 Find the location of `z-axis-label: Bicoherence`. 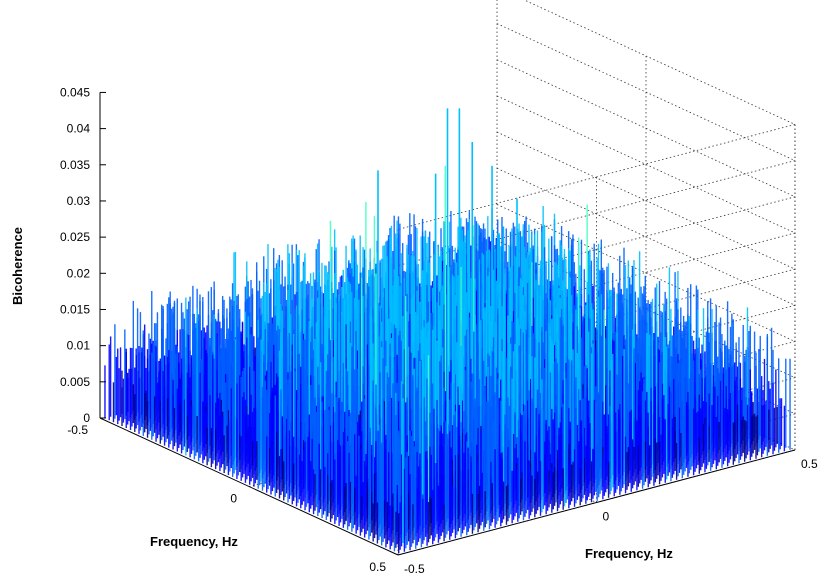

z-axis-label: Bicoherence is located at coordinates (17, 266).